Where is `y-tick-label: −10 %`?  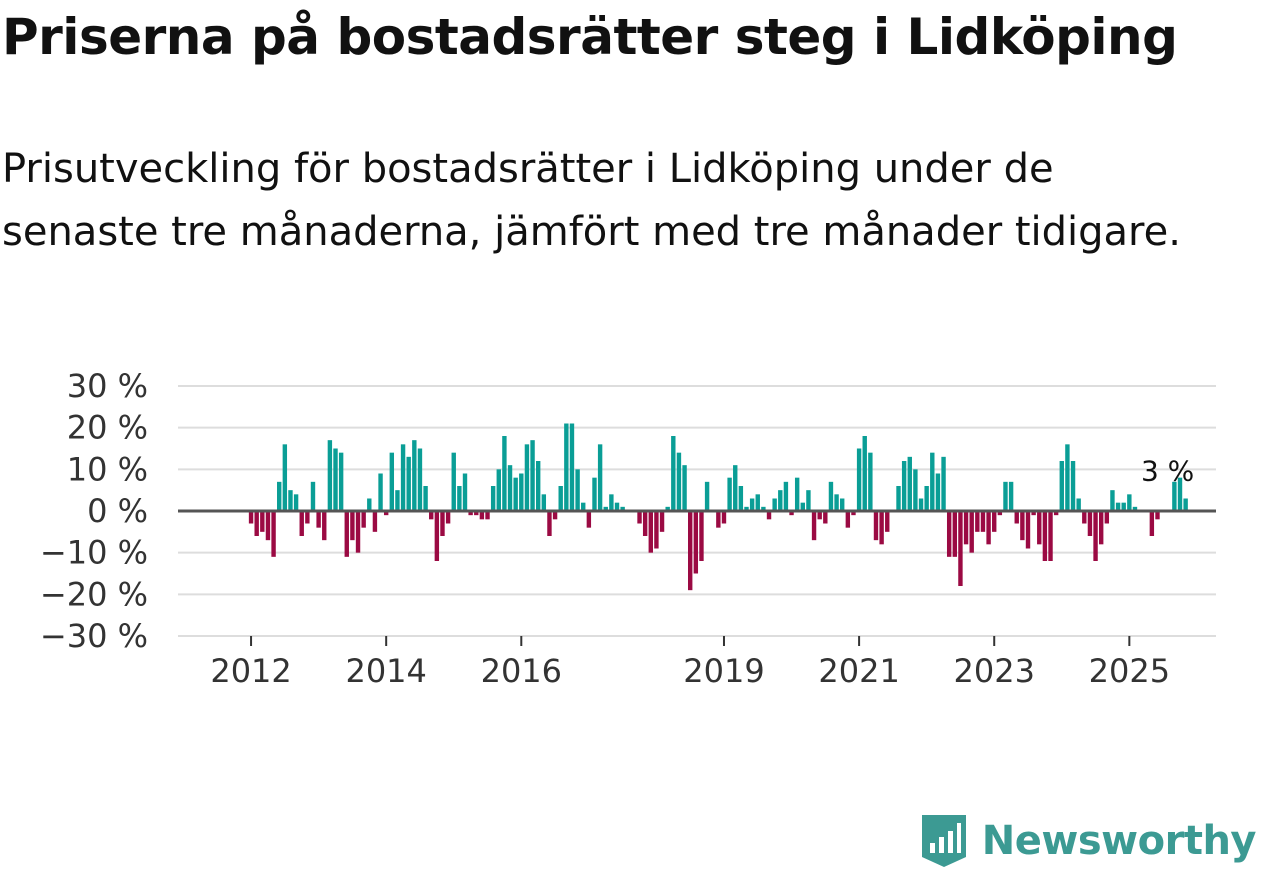 y-tick-label: −10 % is located at coordinates (94, 553).